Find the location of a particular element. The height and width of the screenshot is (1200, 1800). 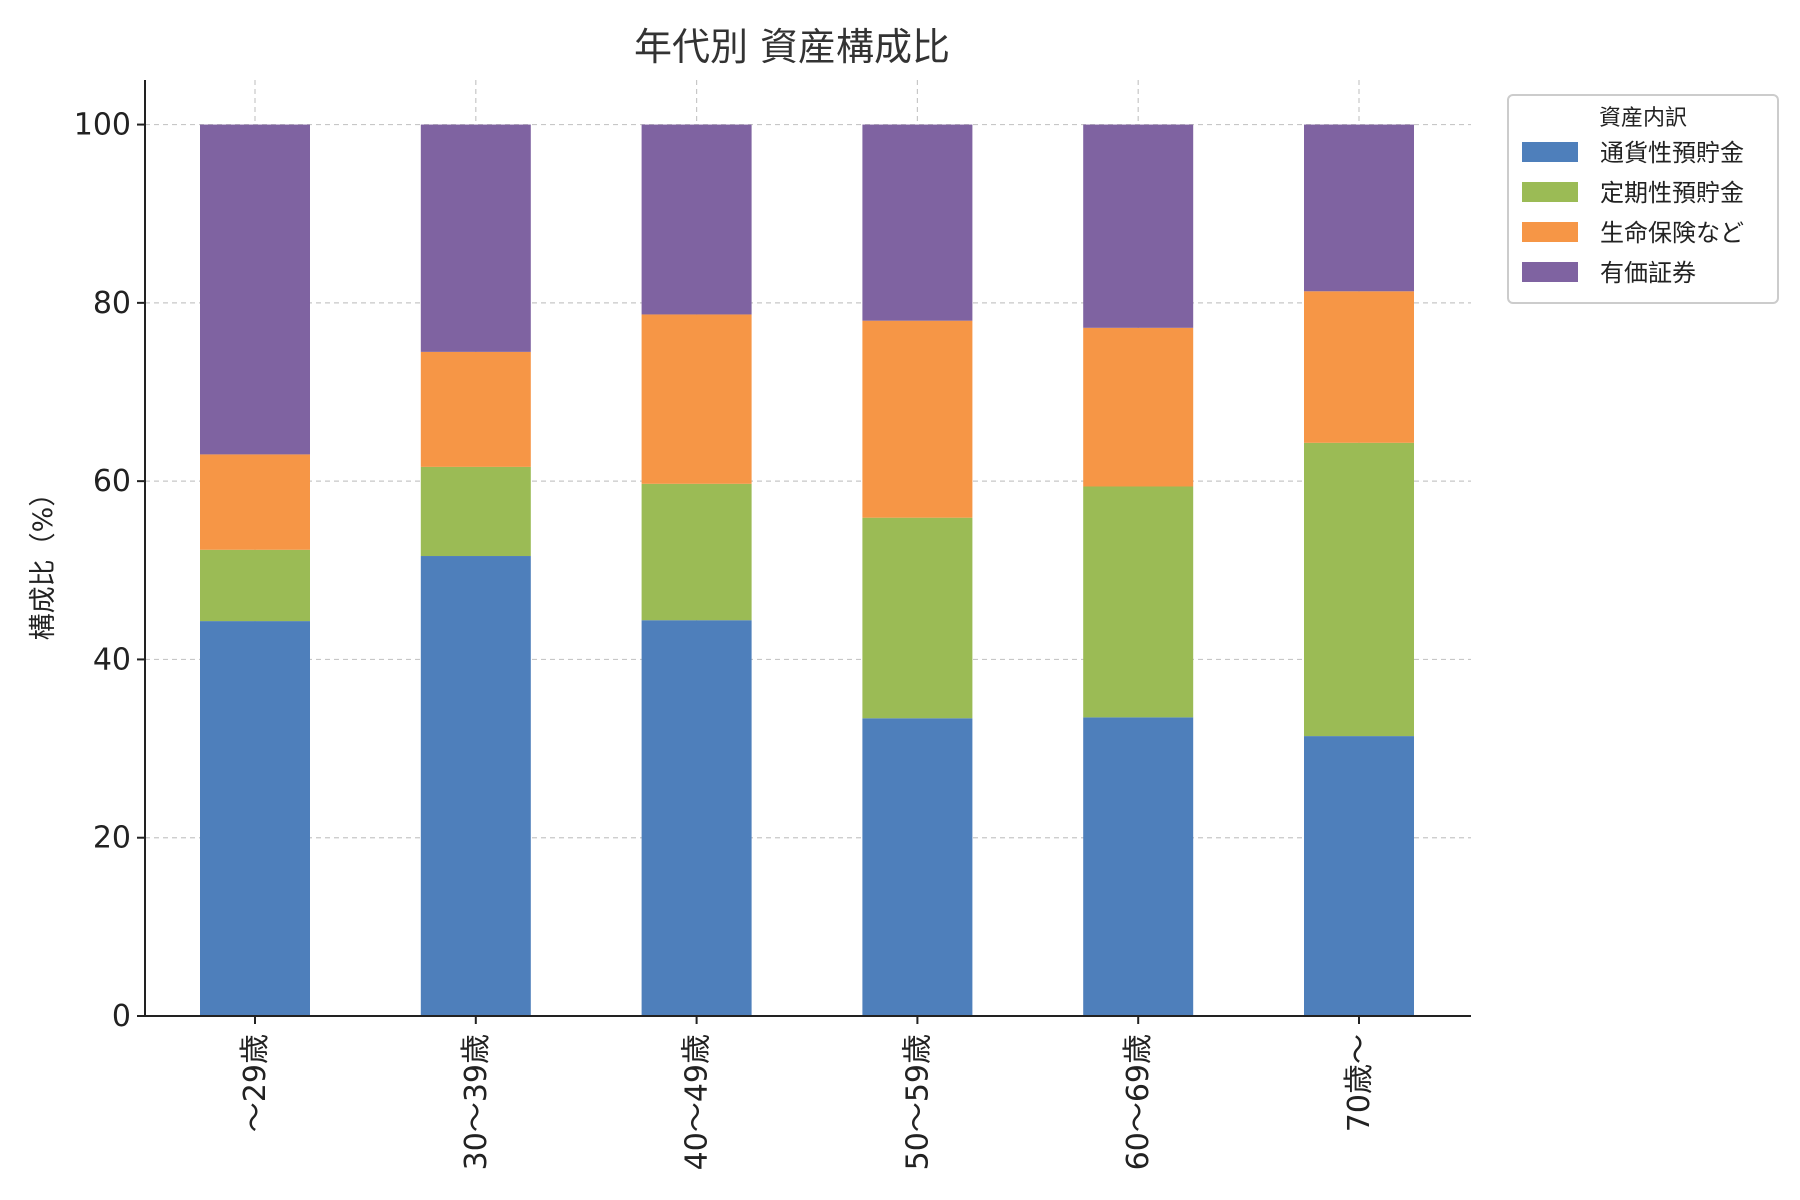

x-tick-label: 50～59歳 is located at coordinates (917, 1102).